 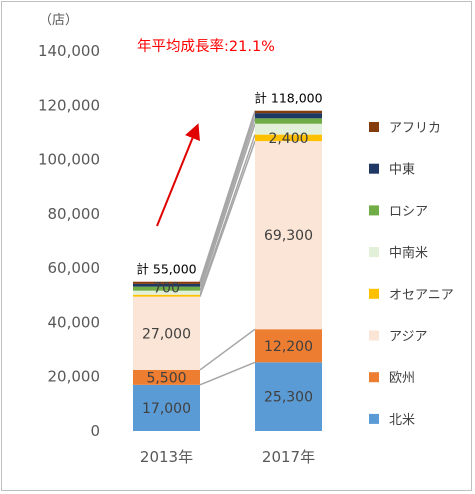 What do you see at coordinates (402, 378) in the screenshot?
I see `legend-label: 欧州` at bounding box center [402, 378].